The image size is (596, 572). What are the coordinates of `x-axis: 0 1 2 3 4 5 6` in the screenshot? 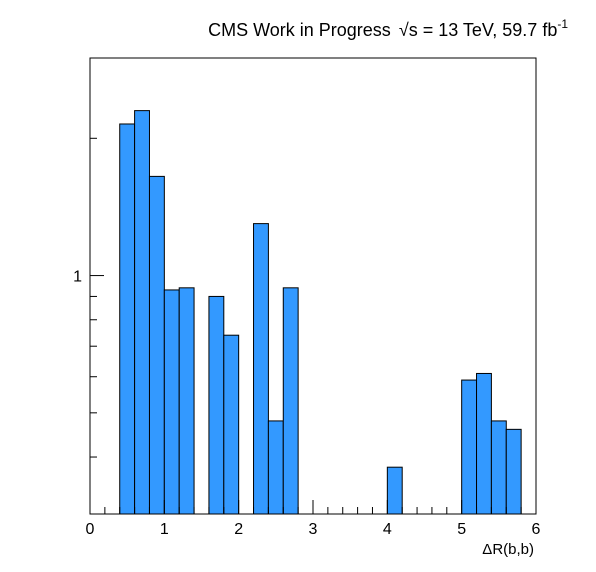 It's located at (313, 519).